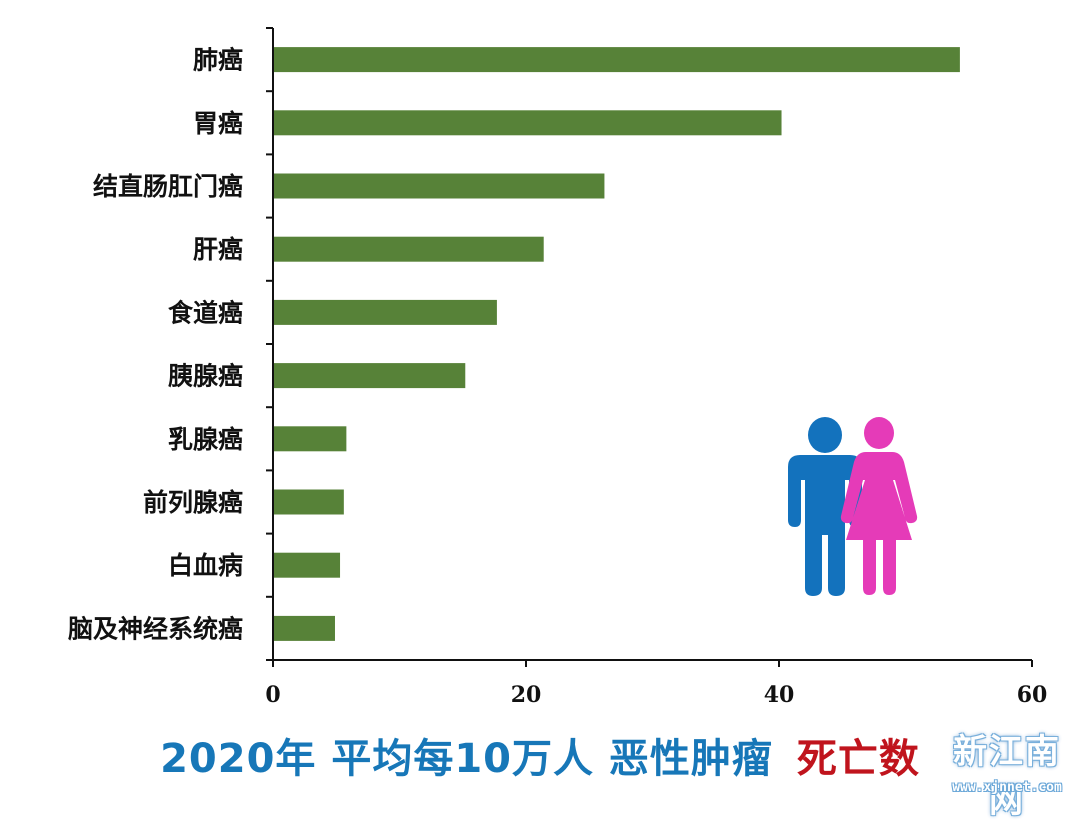  What do you see at coordinates (218, 249) in the screenshot?
I see `category-label: 肝癌` at bounding box center [218, 249].